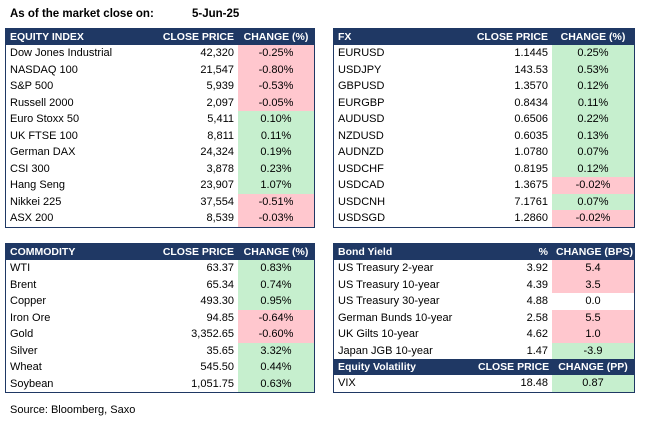  Describe the element at coordinates (484, 69) in the screenshot. I see `table-row: USDJPY 143.53 0.53%` at that location.